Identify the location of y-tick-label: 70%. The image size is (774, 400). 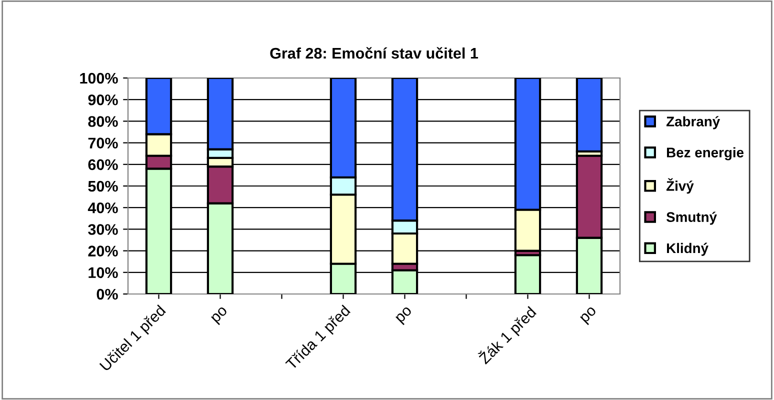
(103, 143).